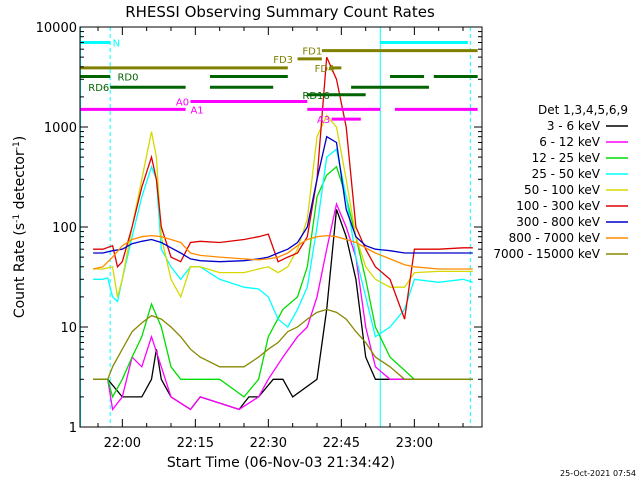 Image resolution: width=640 pixels, height=480 pixels. I want to click on flag-label: RD16, so click(315, 96).